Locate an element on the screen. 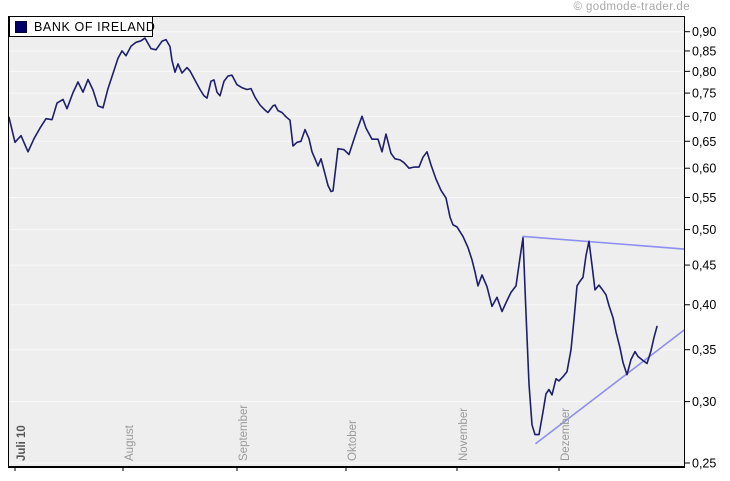  y-axis-label: 0,30 is located at coordinates (704, 402).